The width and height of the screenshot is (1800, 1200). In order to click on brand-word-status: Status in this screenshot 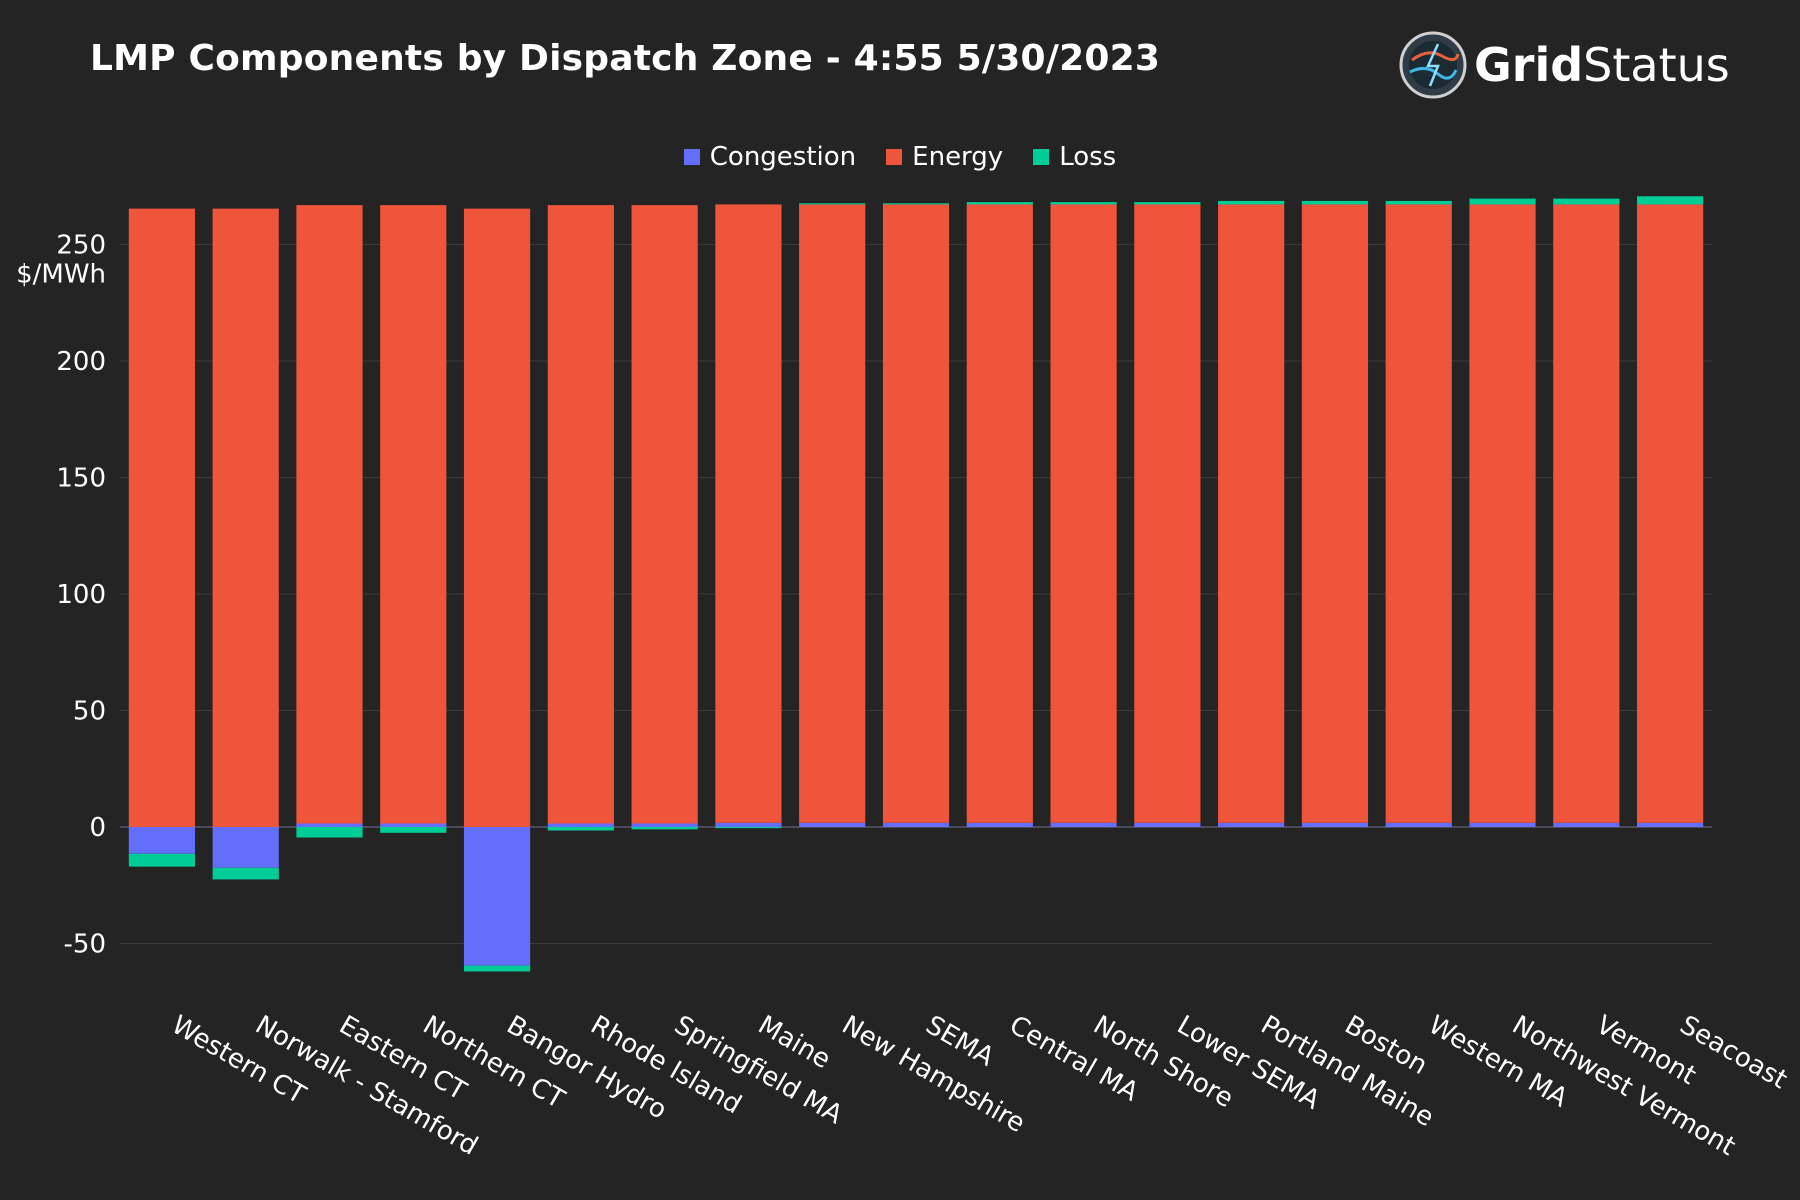, I will do `click(1656, 65)`.